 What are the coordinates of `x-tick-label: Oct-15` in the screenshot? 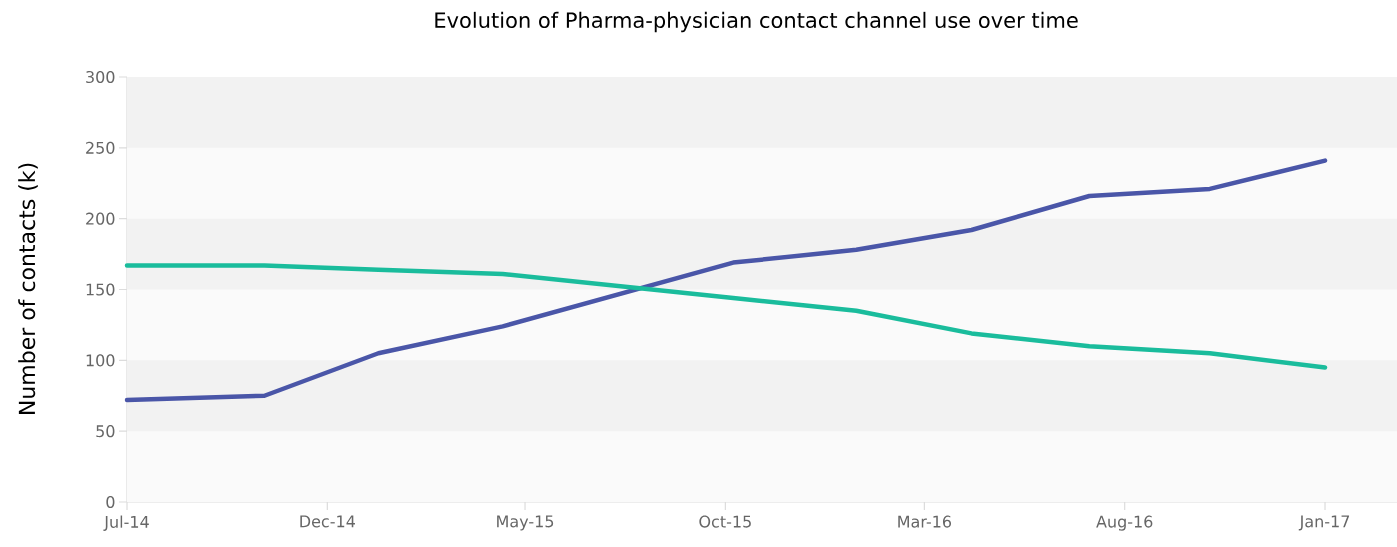 It's located at (725, 521).